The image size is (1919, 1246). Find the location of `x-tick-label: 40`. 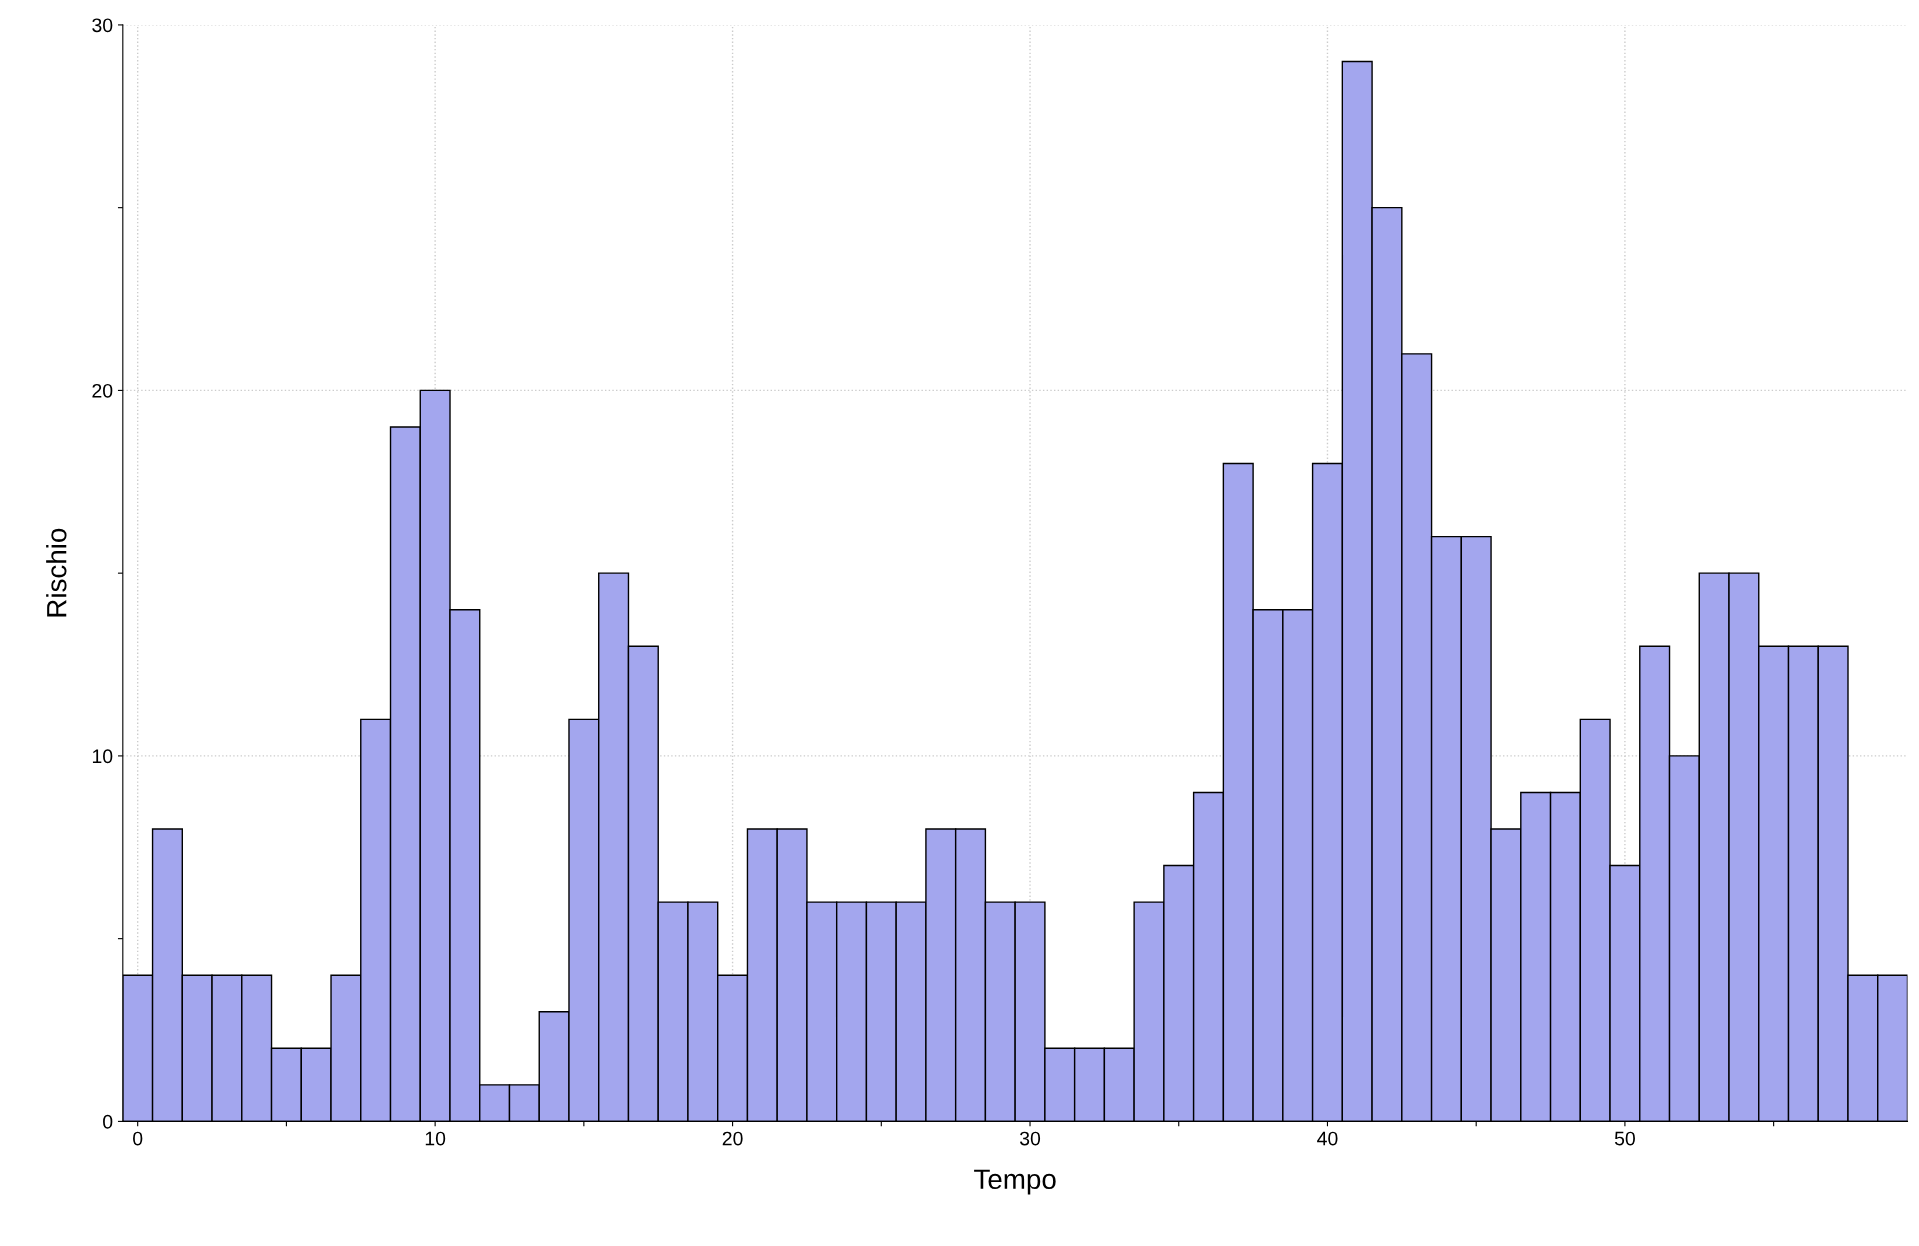

x-tick-label: 40 is located at coordinates (1327, 1138).